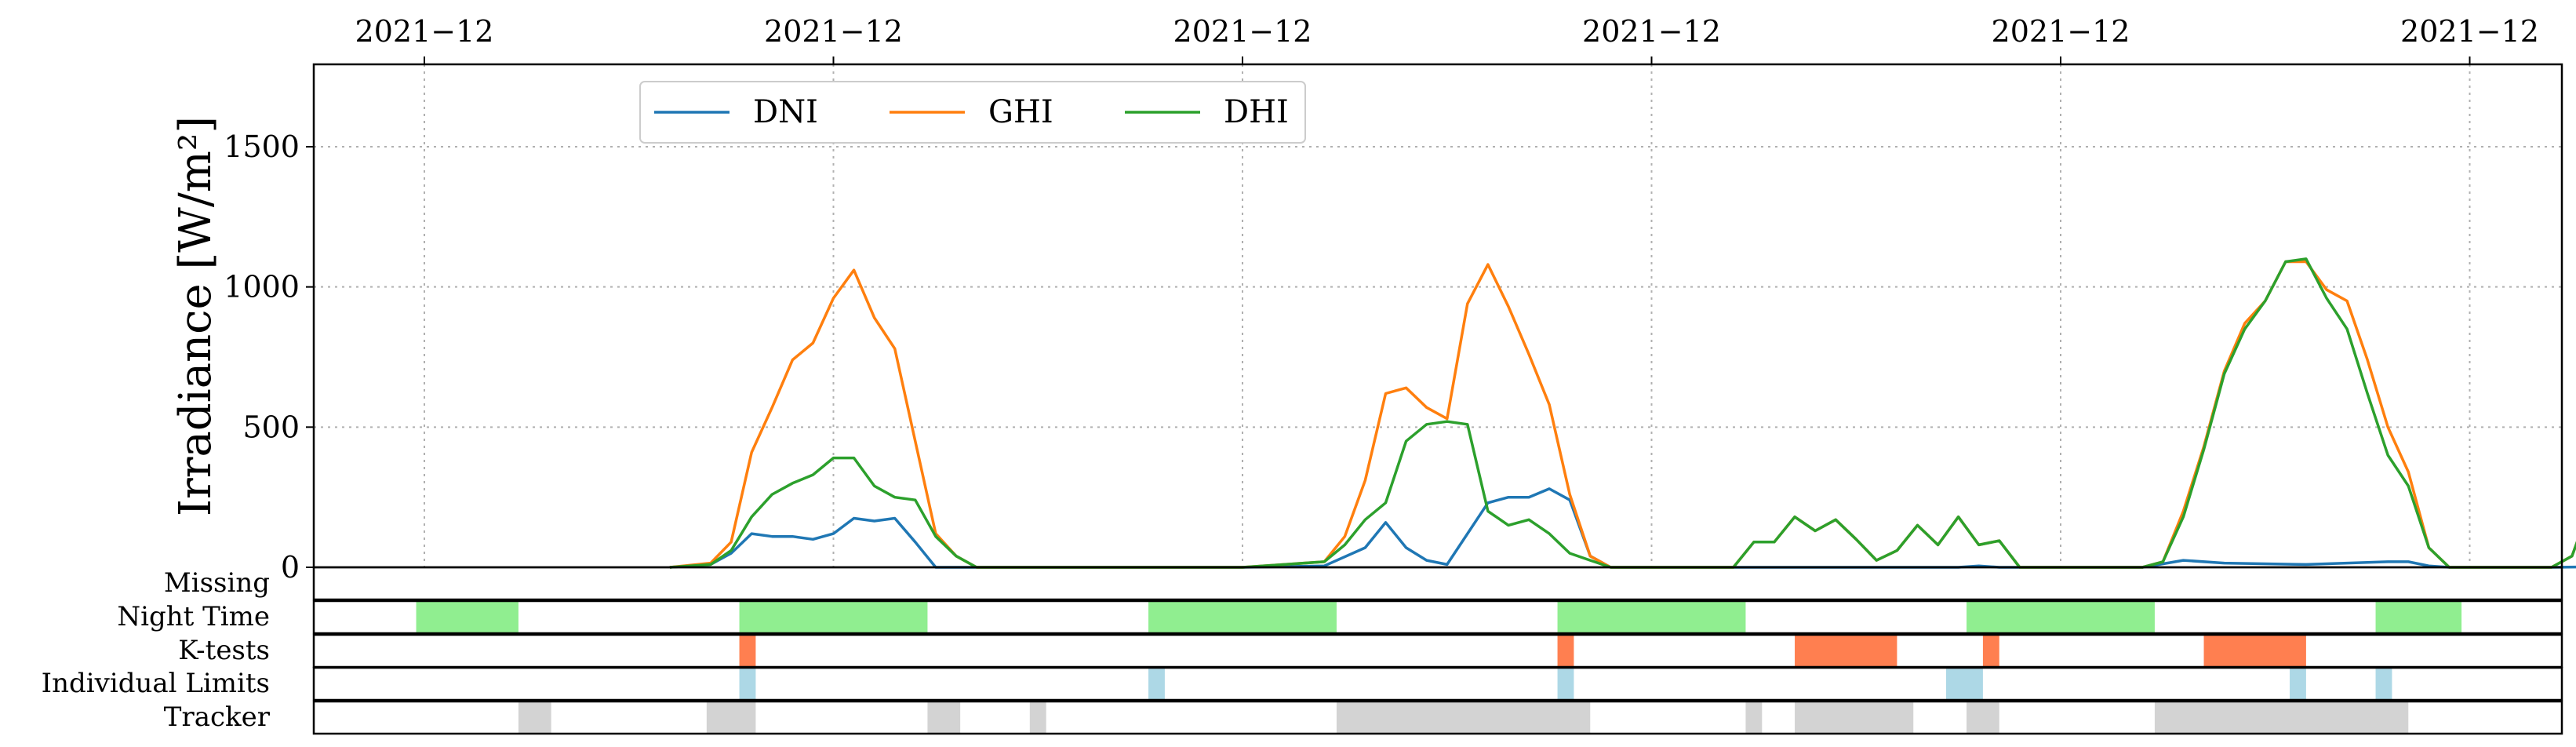  I want to click on y-axis-ticks: 0 500 1000 1500, so click(269, 357).